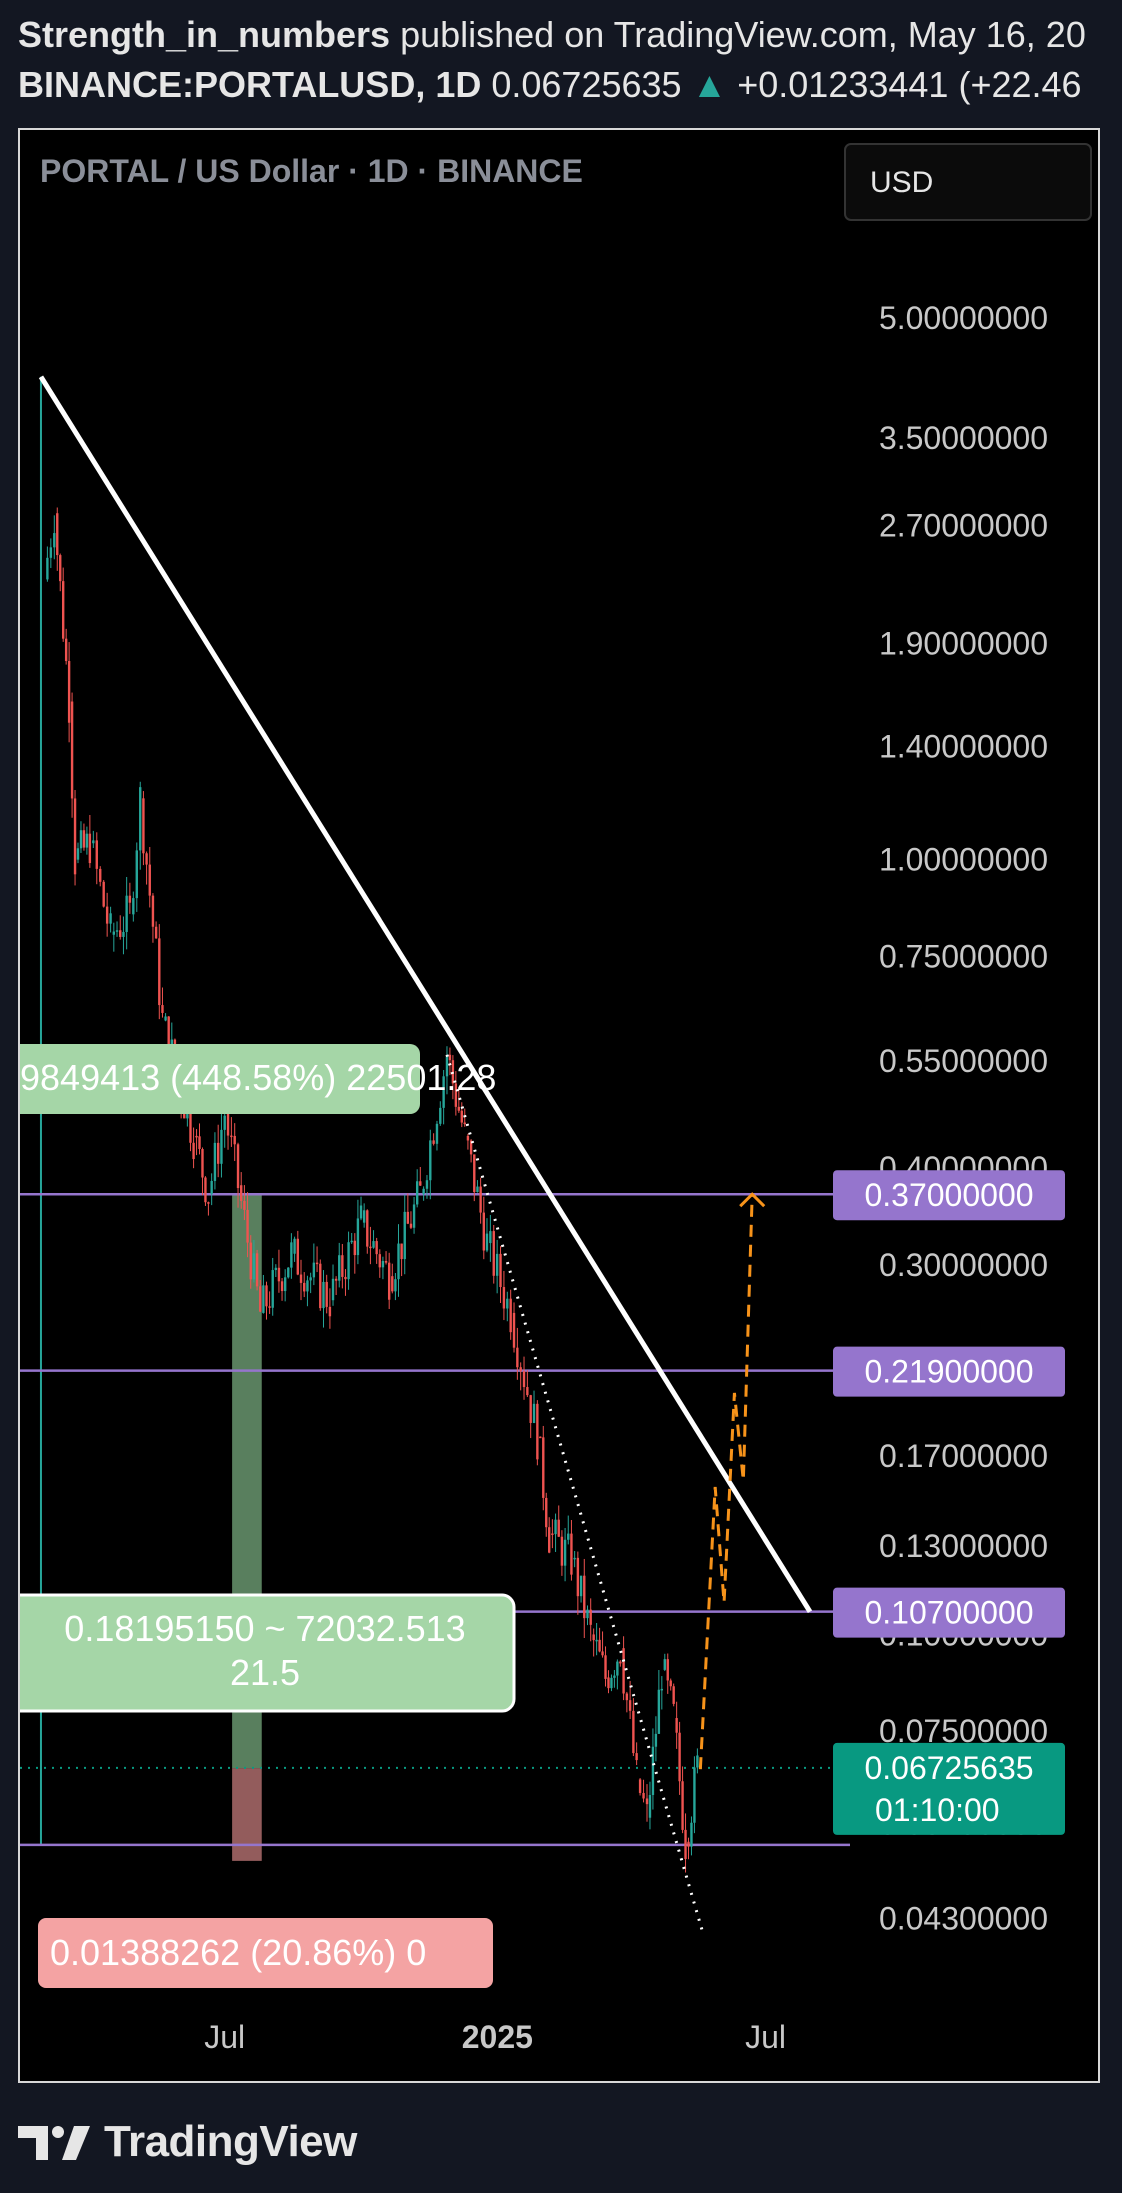 Image resolution: width=1122 pixels, height=2193 pixels. I want to click on footer: TradingView, so click(187, 2142).